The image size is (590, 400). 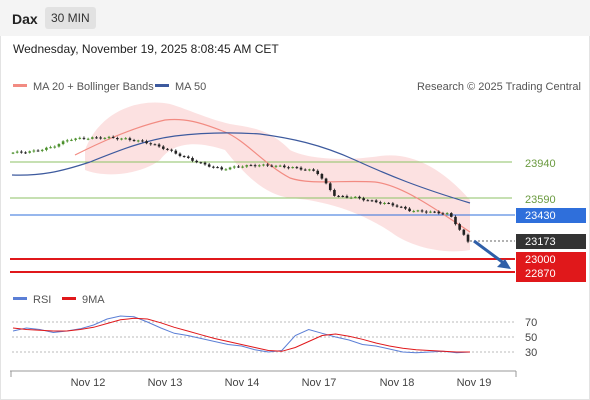 What do you see at coordinates (531, 323) in the screenshot?
I see `rsi-tick-70: 70` at bounding box center [531, 323].